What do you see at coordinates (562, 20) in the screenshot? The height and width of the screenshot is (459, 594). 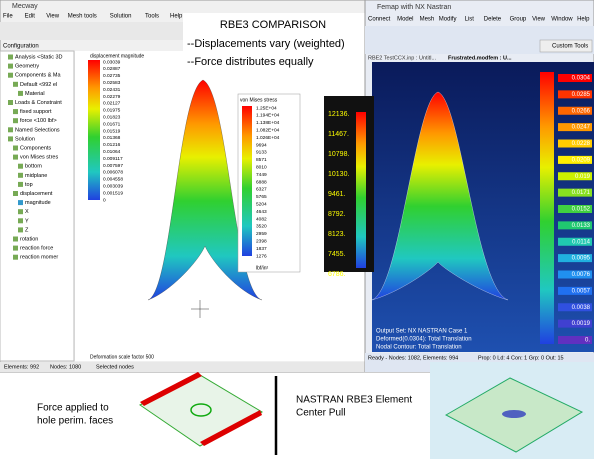 I see `menu-item: Window` at bounding box center [562, 20].